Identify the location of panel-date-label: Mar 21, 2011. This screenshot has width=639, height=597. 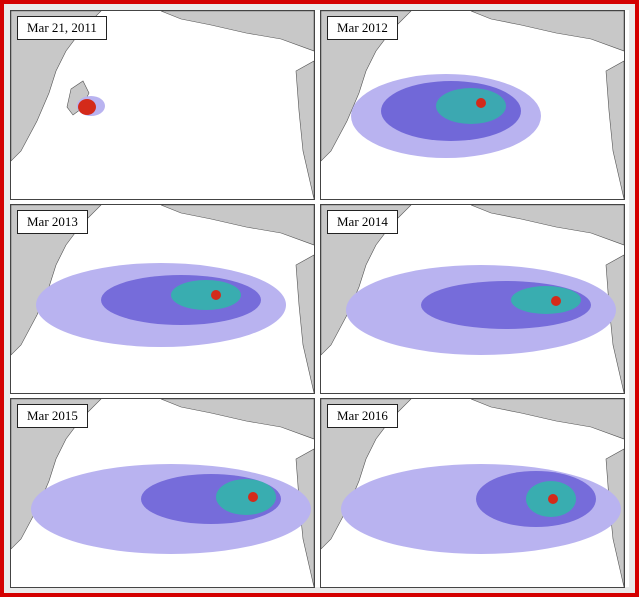
(62, 28).